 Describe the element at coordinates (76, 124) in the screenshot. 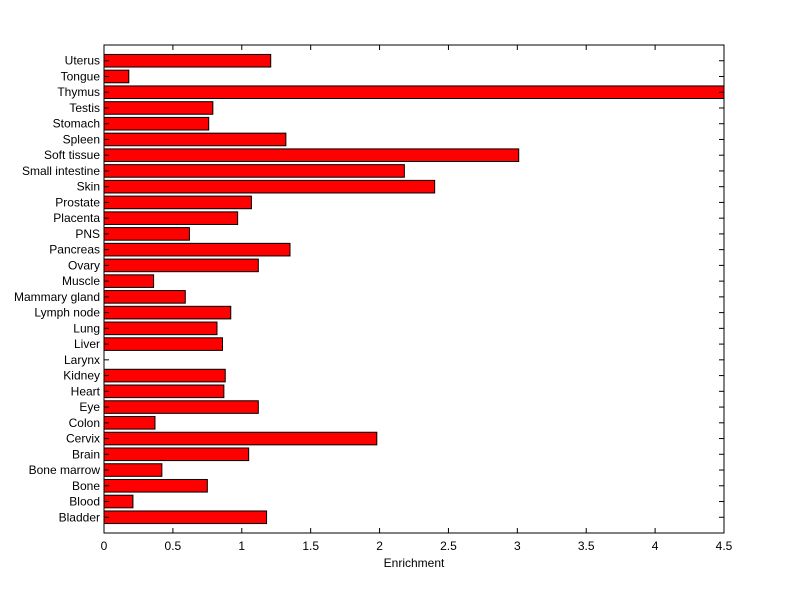

I see `y-tick-label-stomach: Stomach` at that location.